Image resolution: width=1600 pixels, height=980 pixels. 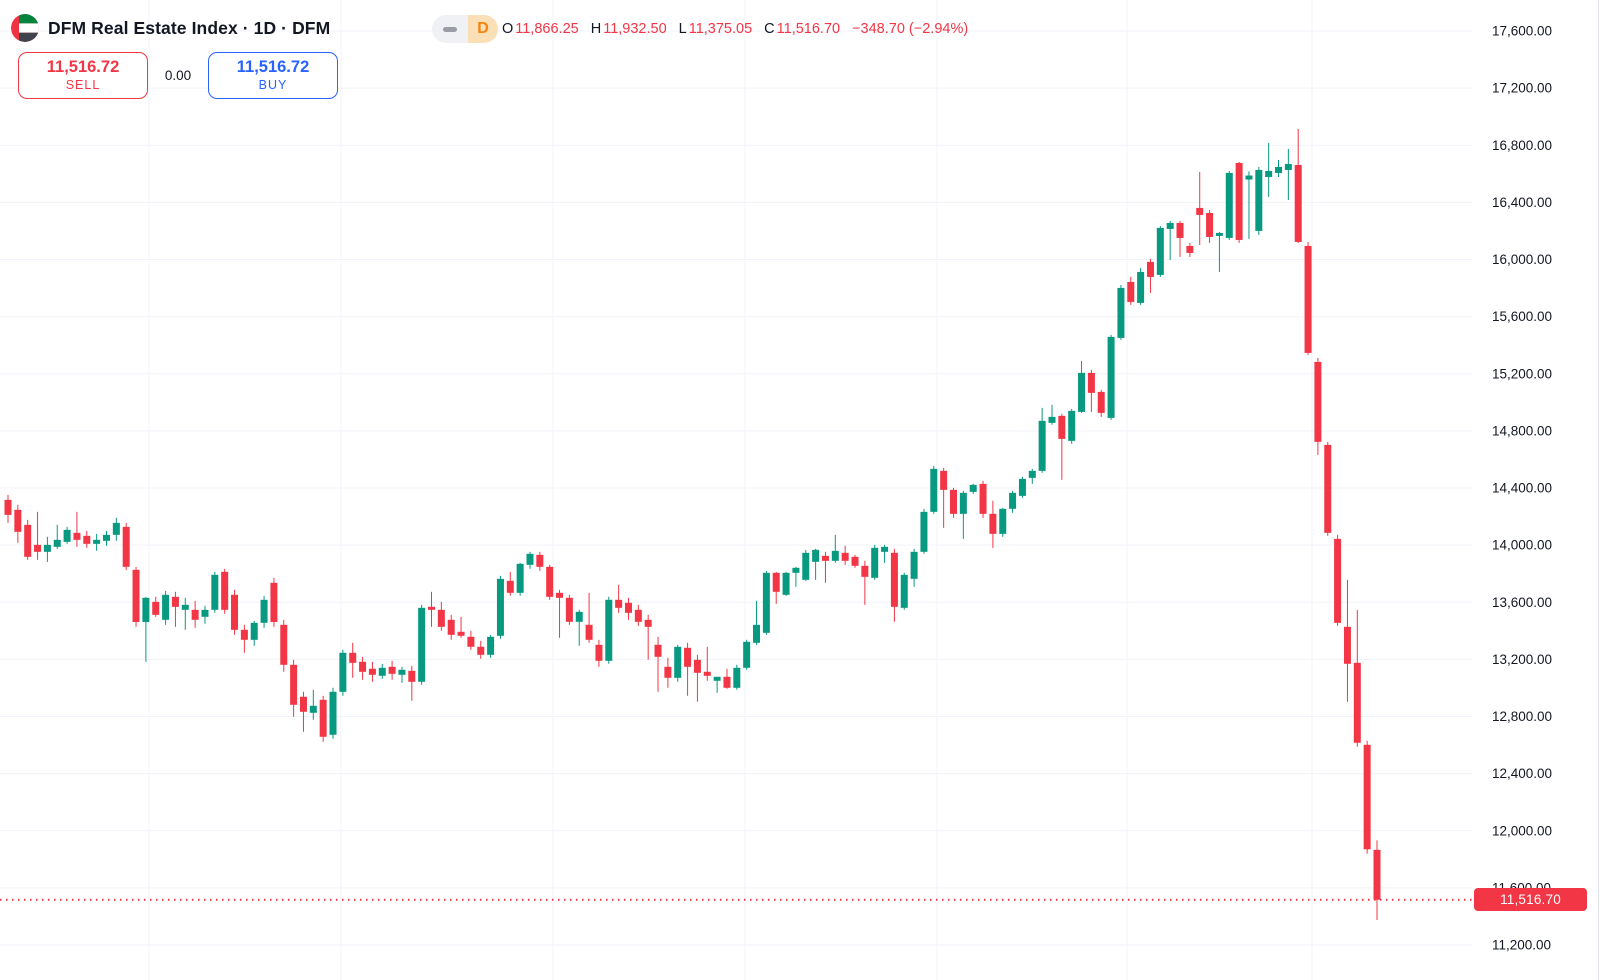 I want to click on svg-text: 13,600.00, so click(x=1522, y=602).